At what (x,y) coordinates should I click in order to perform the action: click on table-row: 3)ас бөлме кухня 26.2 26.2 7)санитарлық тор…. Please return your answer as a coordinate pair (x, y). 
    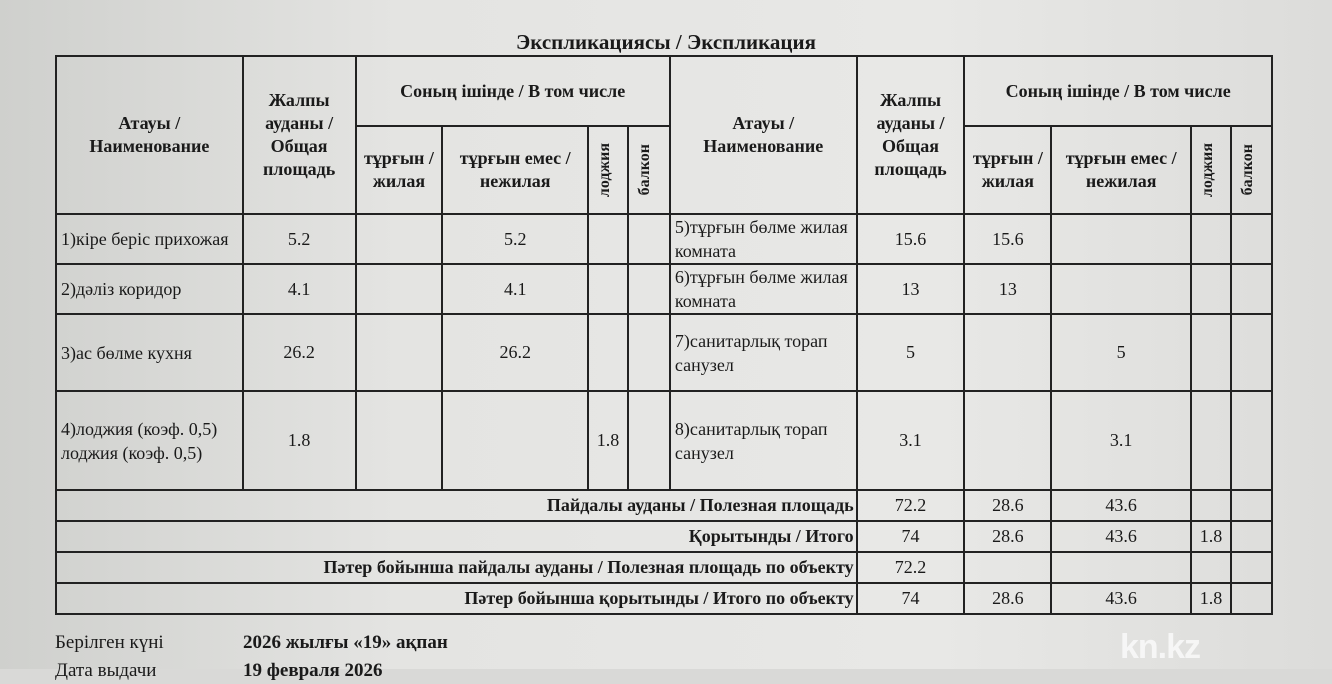
    Looking at the image, I should click on (664, 352).